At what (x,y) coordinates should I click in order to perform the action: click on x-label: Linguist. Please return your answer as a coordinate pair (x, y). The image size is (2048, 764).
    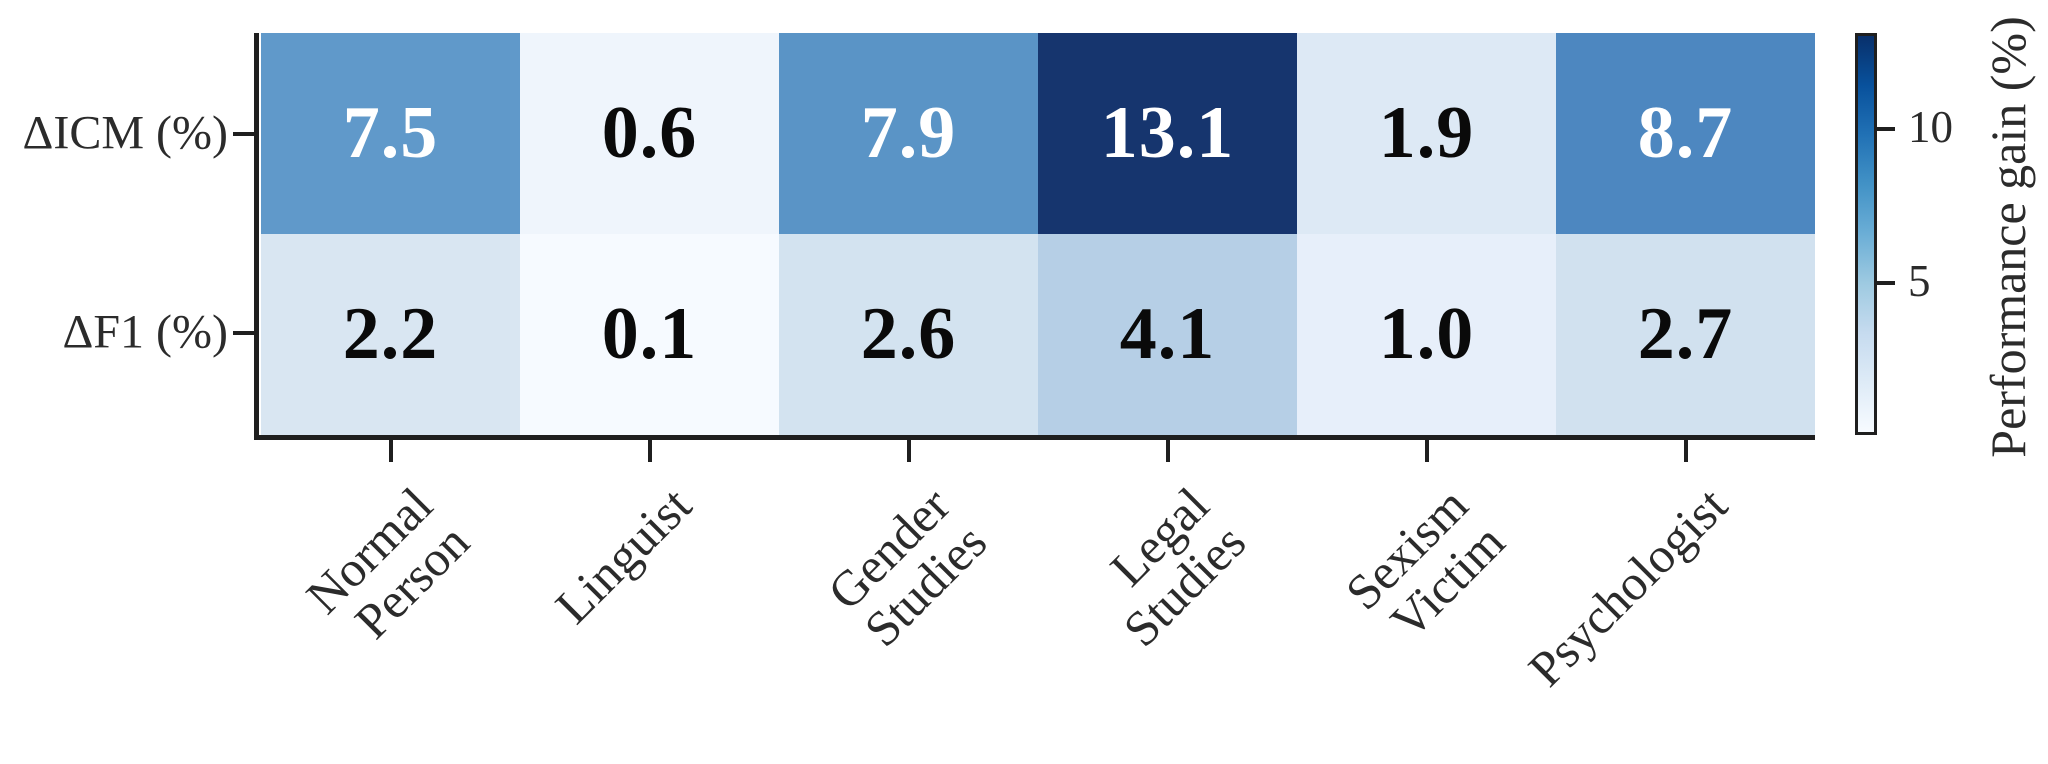
    Looking at the image, I should click on (623, 555).